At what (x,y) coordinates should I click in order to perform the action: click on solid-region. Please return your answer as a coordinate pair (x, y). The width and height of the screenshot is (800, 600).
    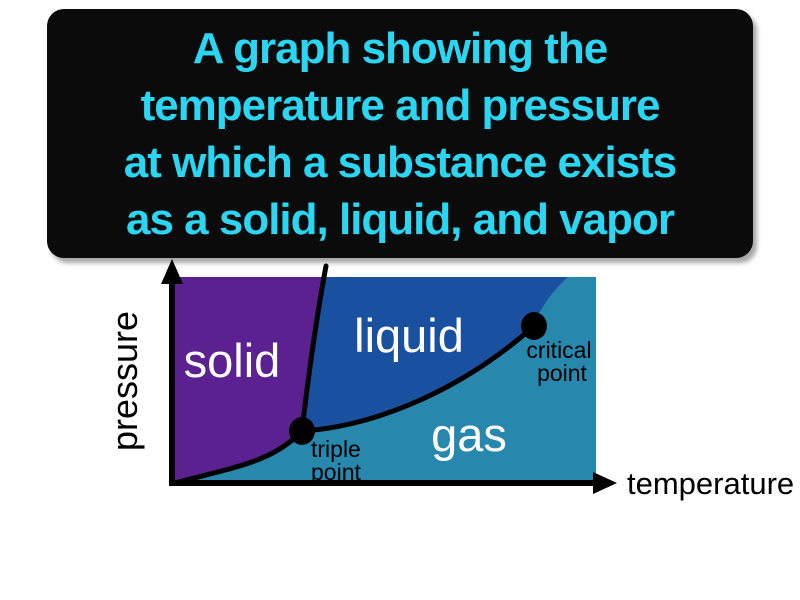
    Looking at the image, I should click on (249, 380).